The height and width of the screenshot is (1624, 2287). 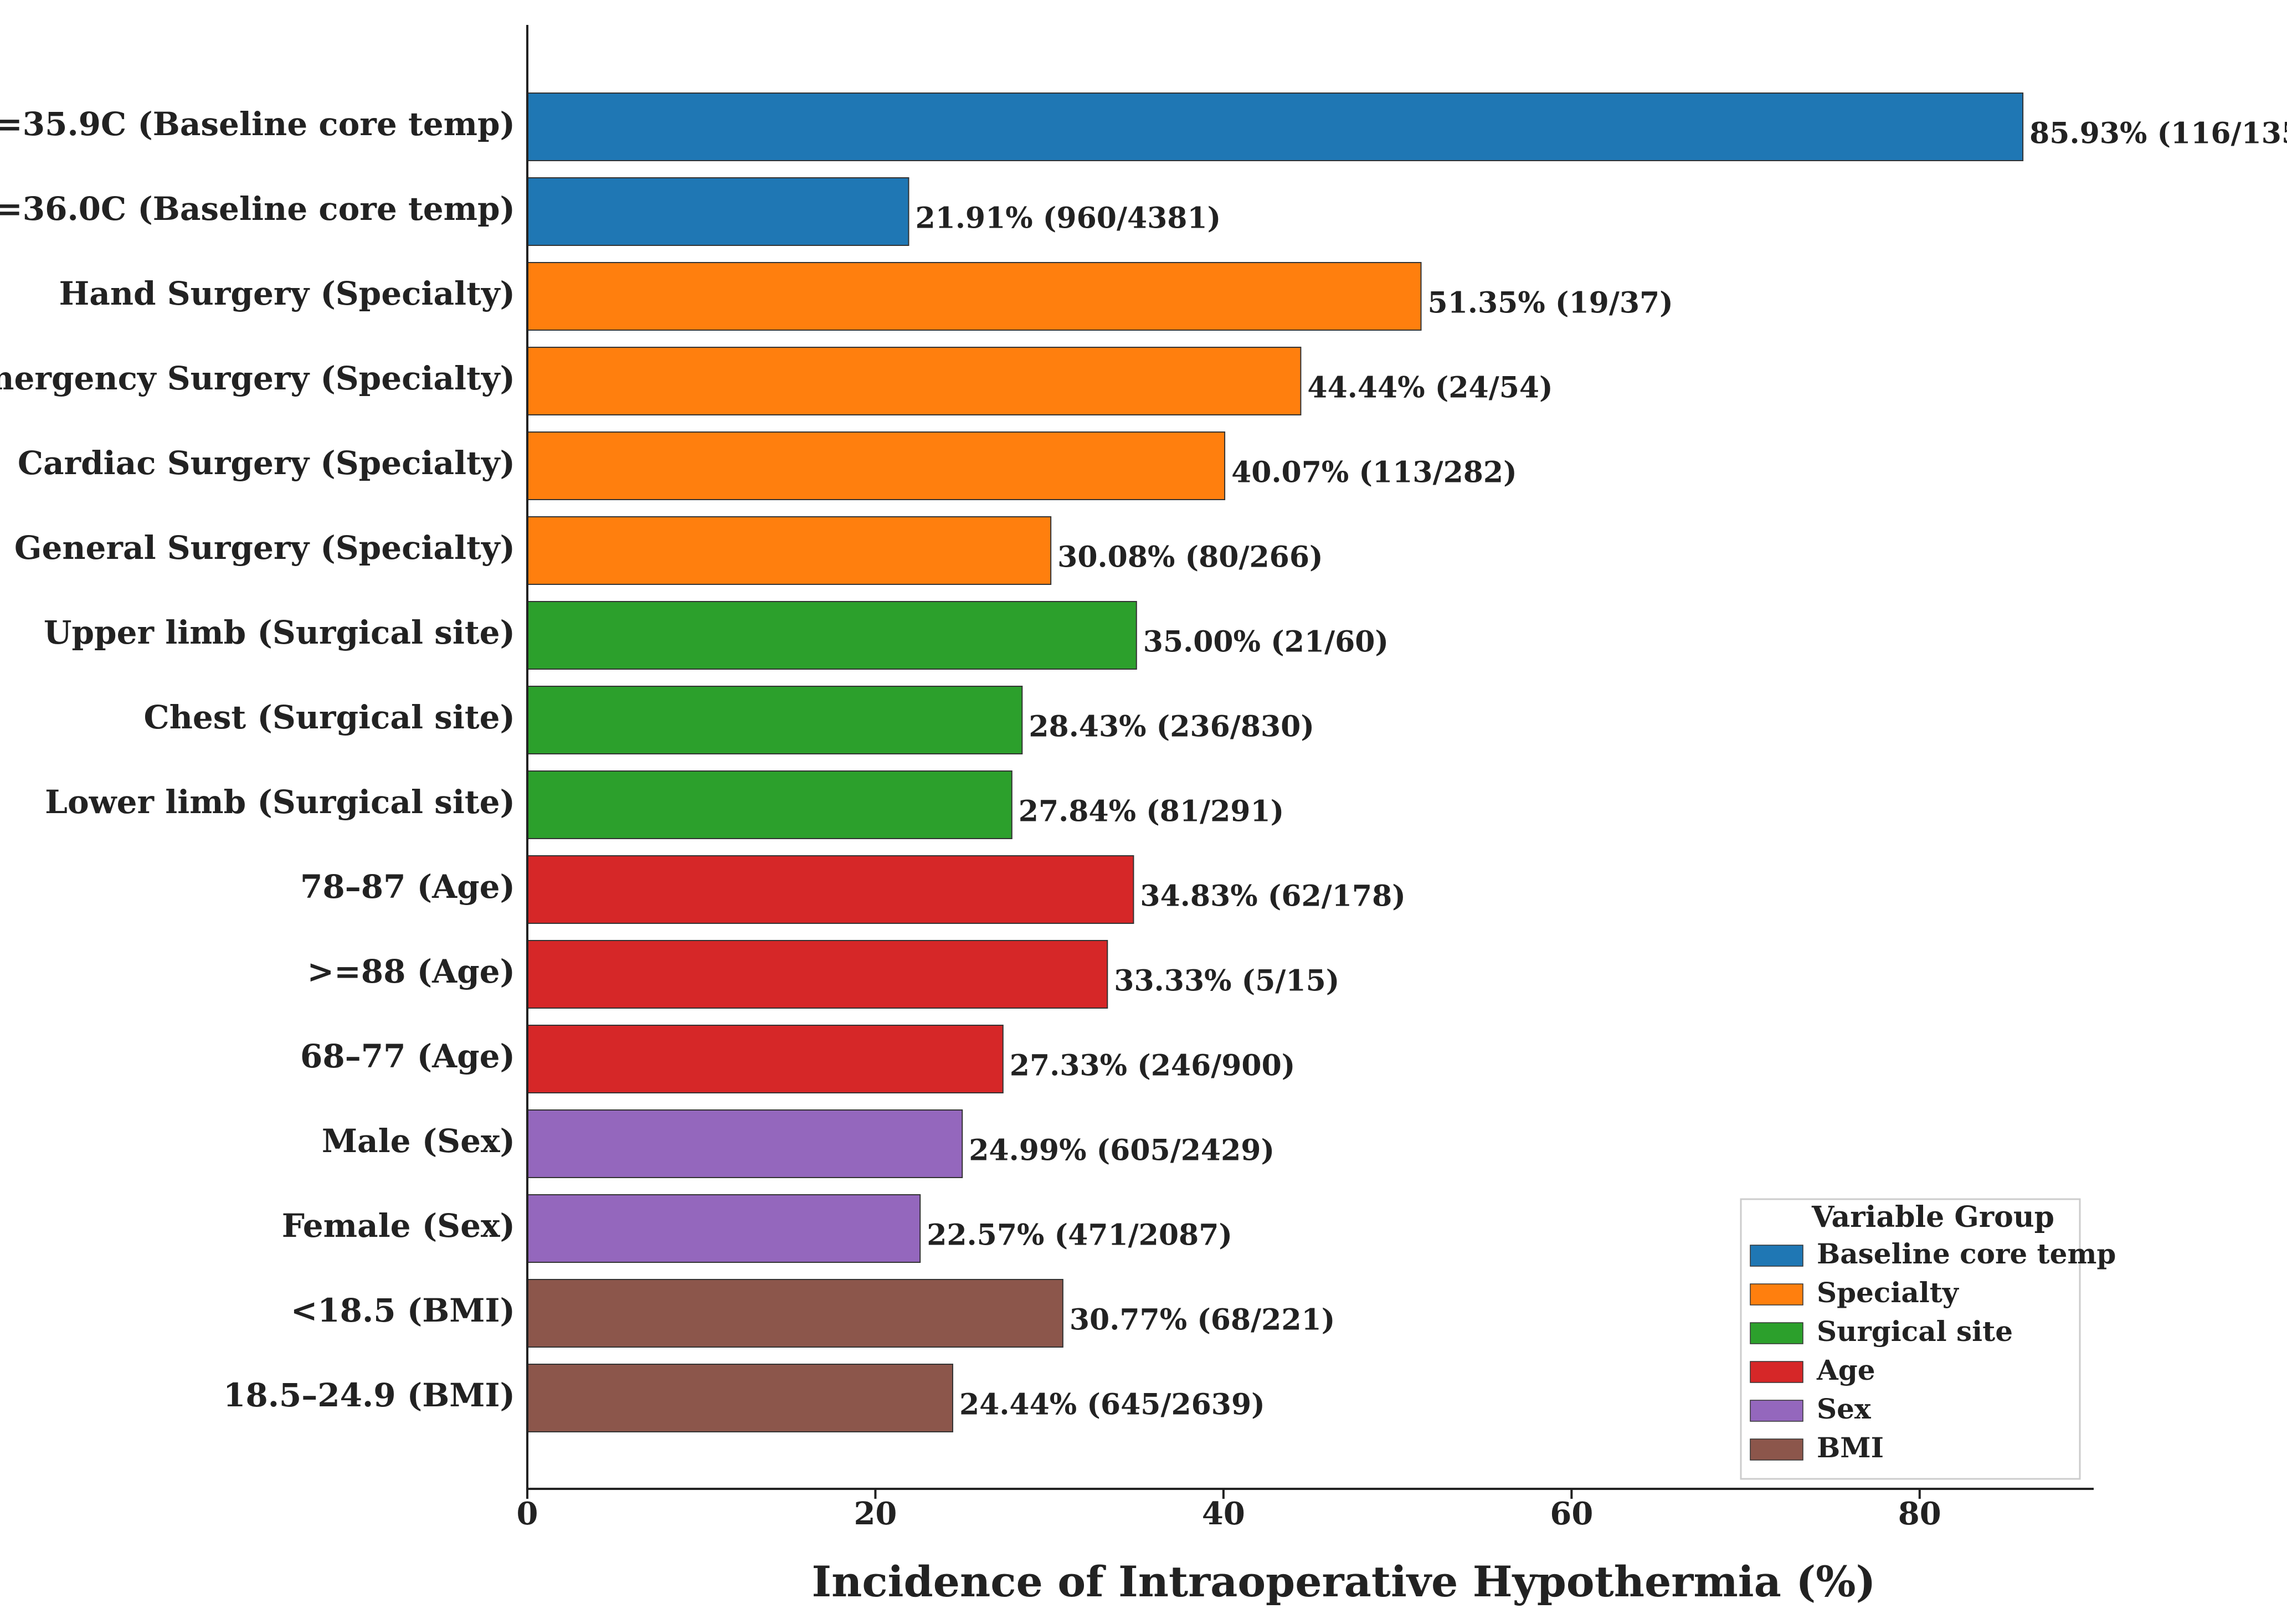 I want to click on value-label: 27.33% (246/900), so click(x=1153, y=1066).